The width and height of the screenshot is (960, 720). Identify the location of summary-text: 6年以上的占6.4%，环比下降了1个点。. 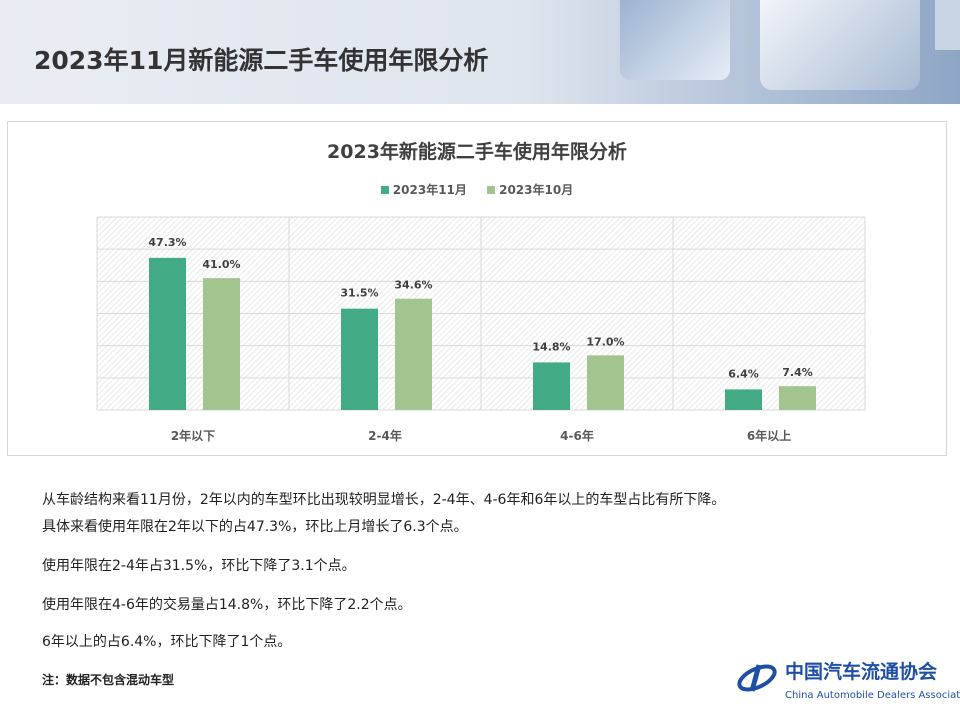
(167, 642).